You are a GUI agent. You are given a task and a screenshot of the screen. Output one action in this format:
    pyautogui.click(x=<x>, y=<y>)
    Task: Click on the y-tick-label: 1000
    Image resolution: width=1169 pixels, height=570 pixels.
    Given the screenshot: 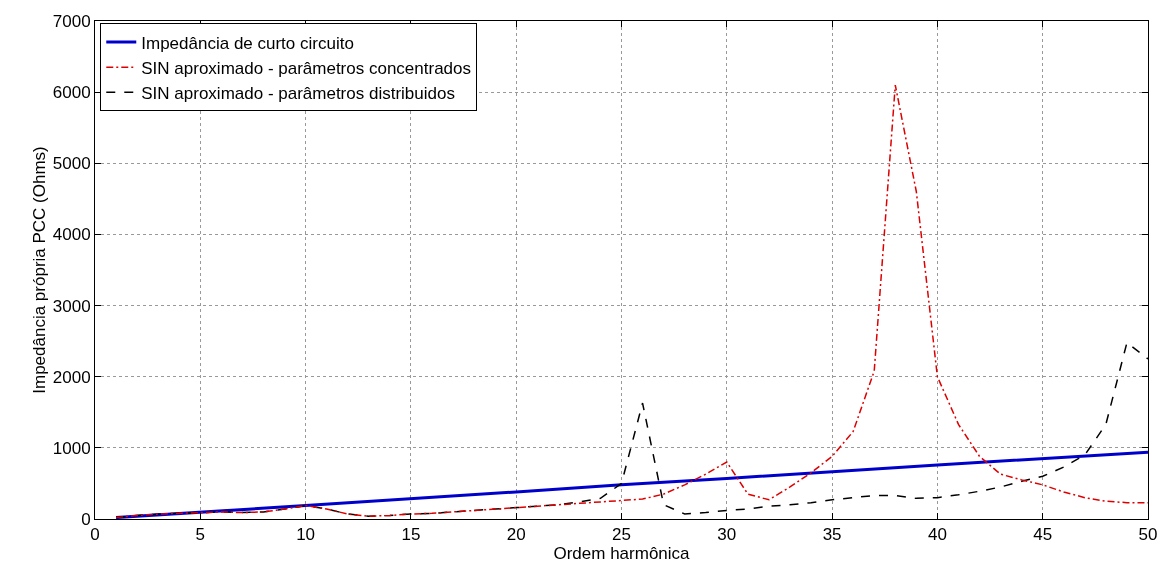 What is the action you would take?
    pyautogui.click(x=71, y=448)
    